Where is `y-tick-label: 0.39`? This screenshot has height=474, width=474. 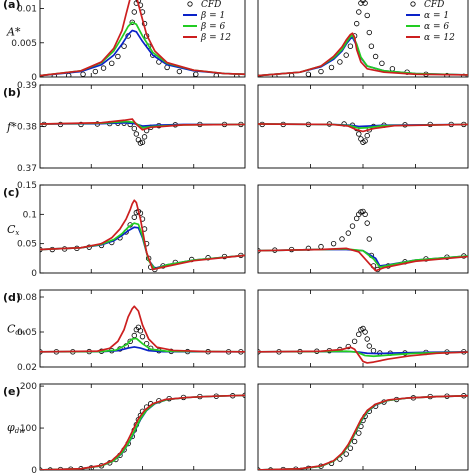 y-tick-label: 0.39 is located at coordinates (27, 86).